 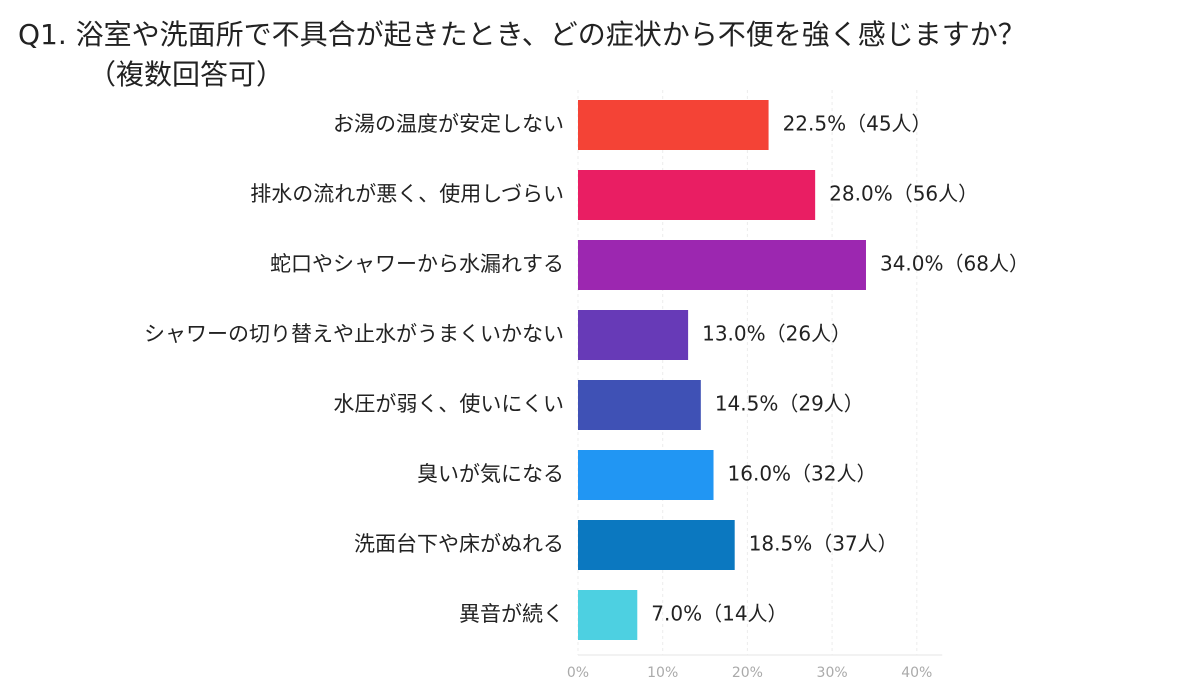 What do you see at coordinates (417, 264) in the screenshot?
I see `category-label: 蛇口やシャワーから水漏れする` at bounding box center [417, 264].